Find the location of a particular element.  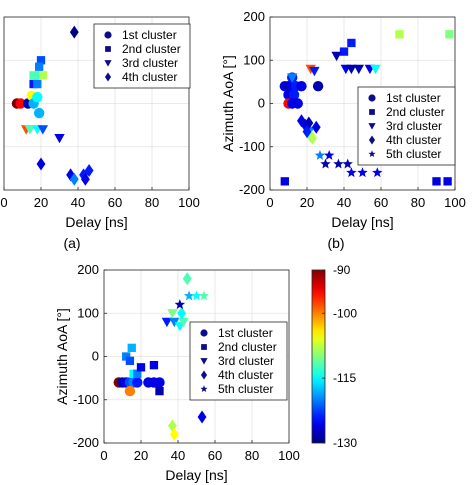

colorbar-gradient is located at coordinates (318, 356).